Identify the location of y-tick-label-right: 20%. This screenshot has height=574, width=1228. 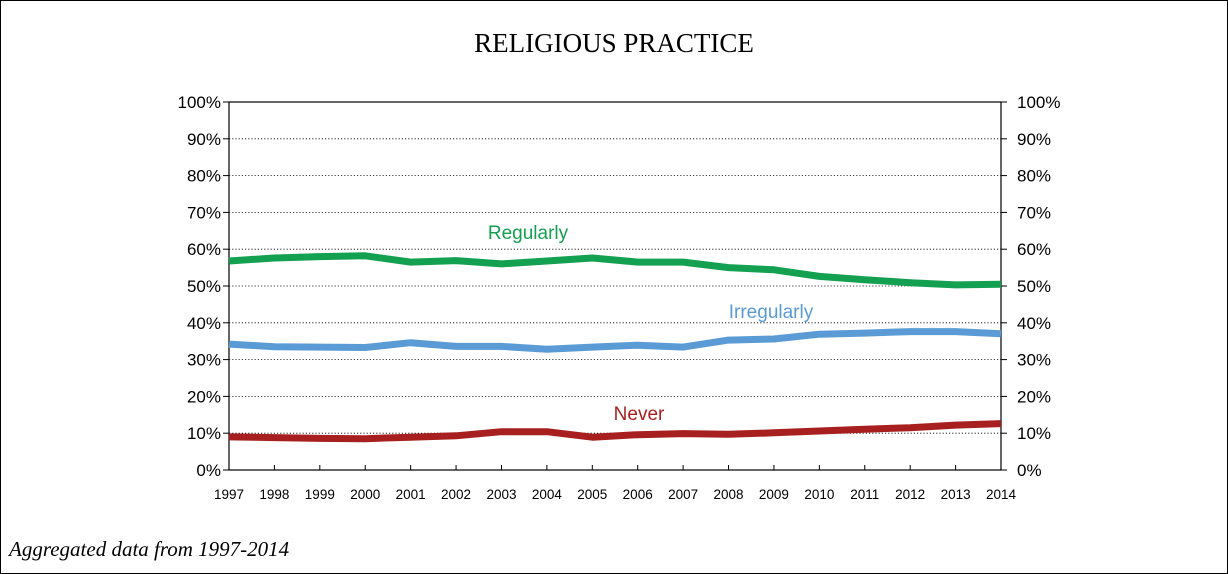
(1034, 396).